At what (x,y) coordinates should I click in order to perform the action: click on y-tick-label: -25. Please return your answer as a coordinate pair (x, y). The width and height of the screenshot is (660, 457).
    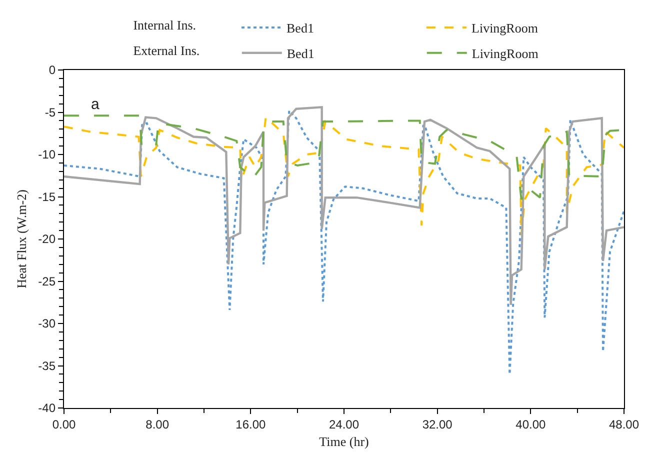
    Looking at the image, I should click on (47, 281).